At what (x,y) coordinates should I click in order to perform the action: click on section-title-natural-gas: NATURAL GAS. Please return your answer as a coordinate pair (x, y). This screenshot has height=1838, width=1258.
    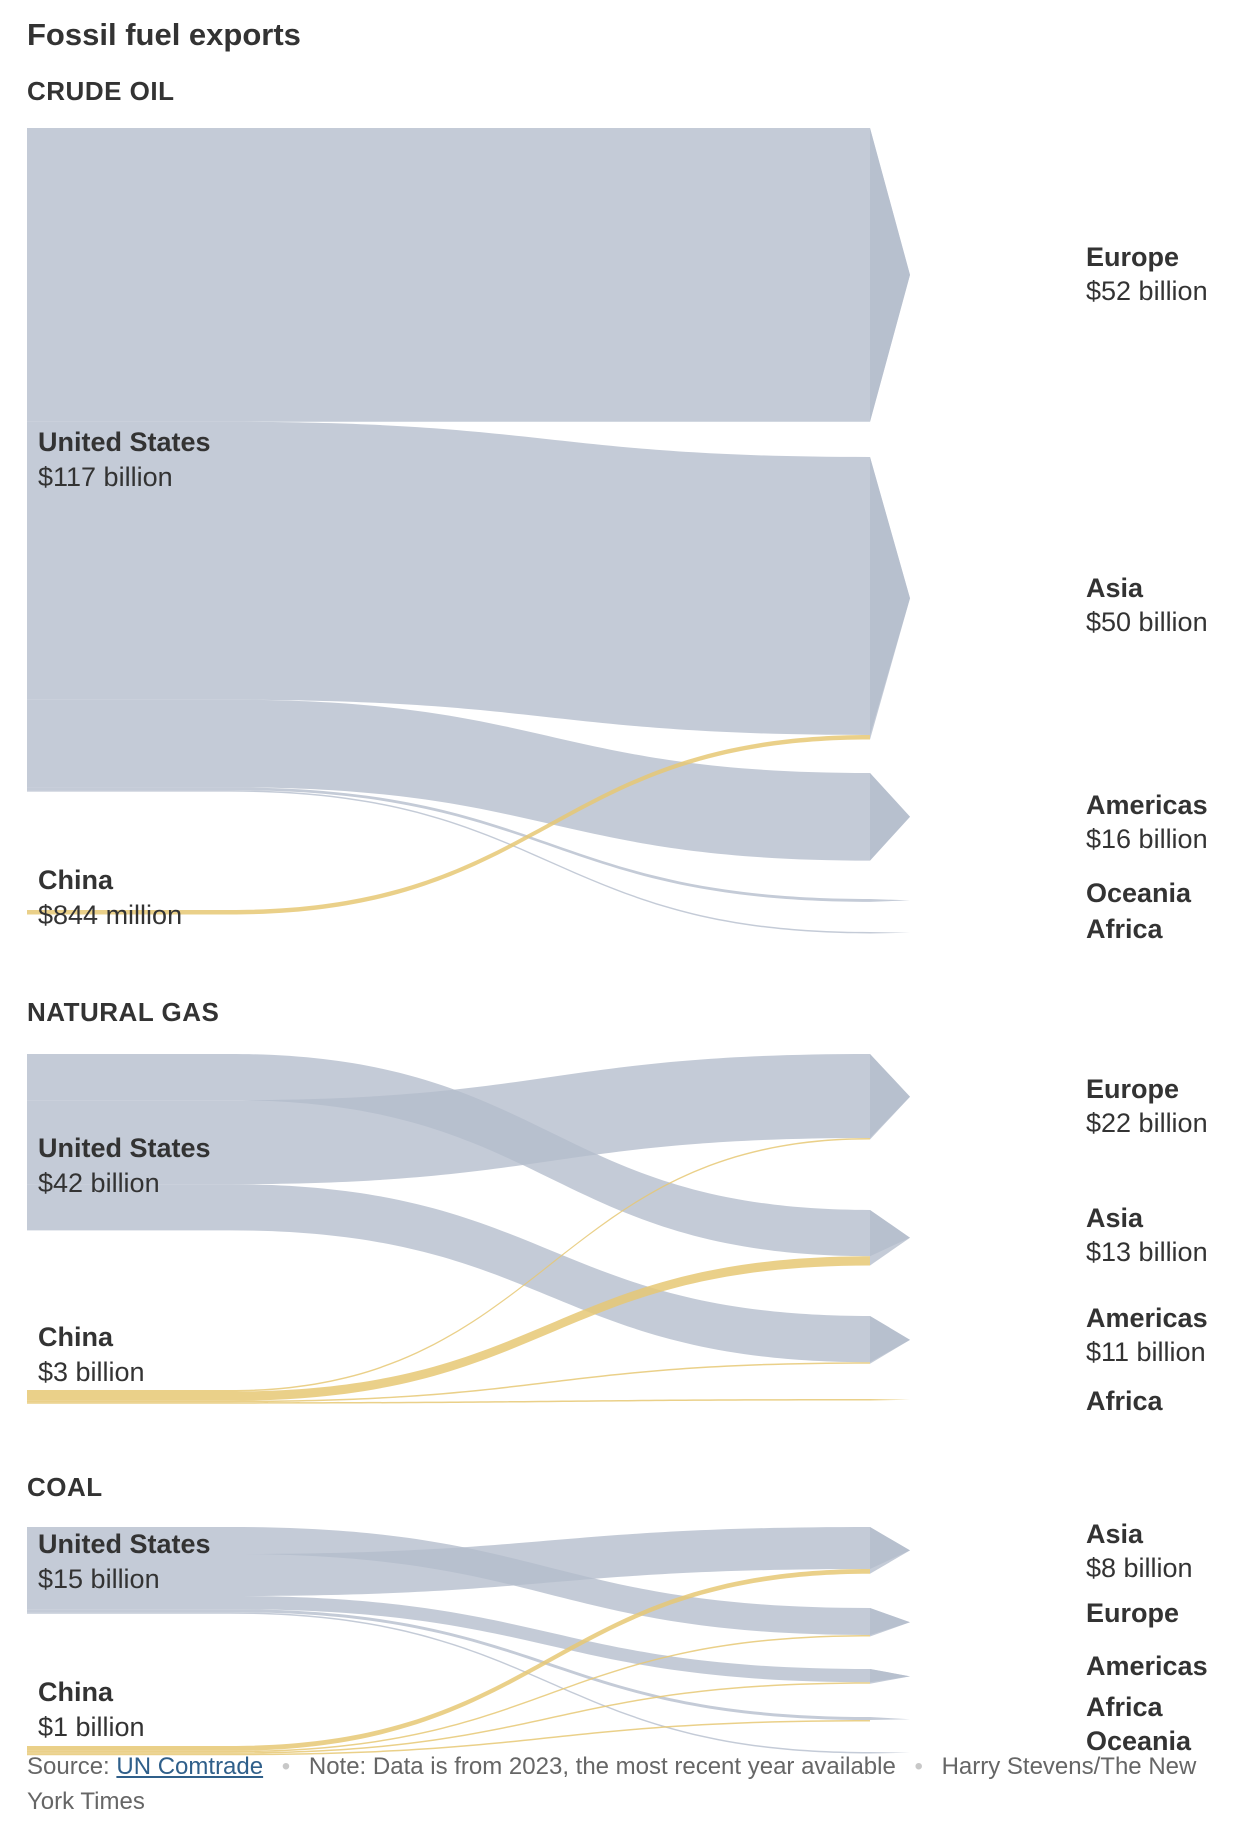
    Looking at the image, I should click on (123, 1012).